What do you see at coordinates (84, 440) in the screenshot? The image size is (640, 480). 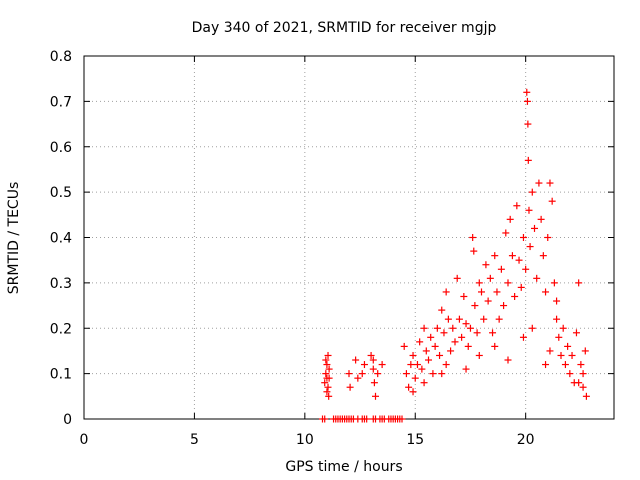 I see `x-tick-label: 0` at bounding box center [84, 440].